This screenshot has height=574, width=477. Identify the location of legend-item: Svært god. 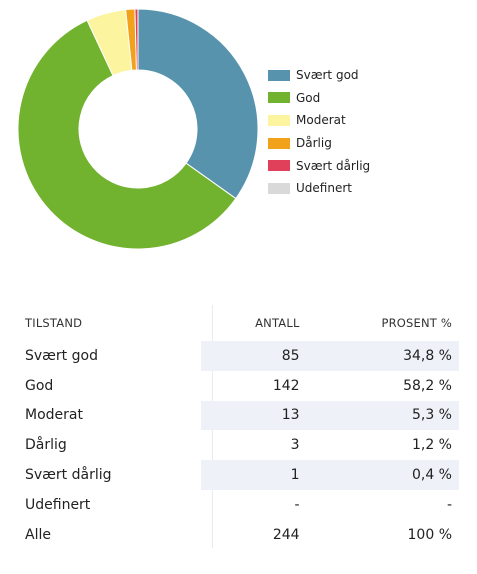
(319, 75).